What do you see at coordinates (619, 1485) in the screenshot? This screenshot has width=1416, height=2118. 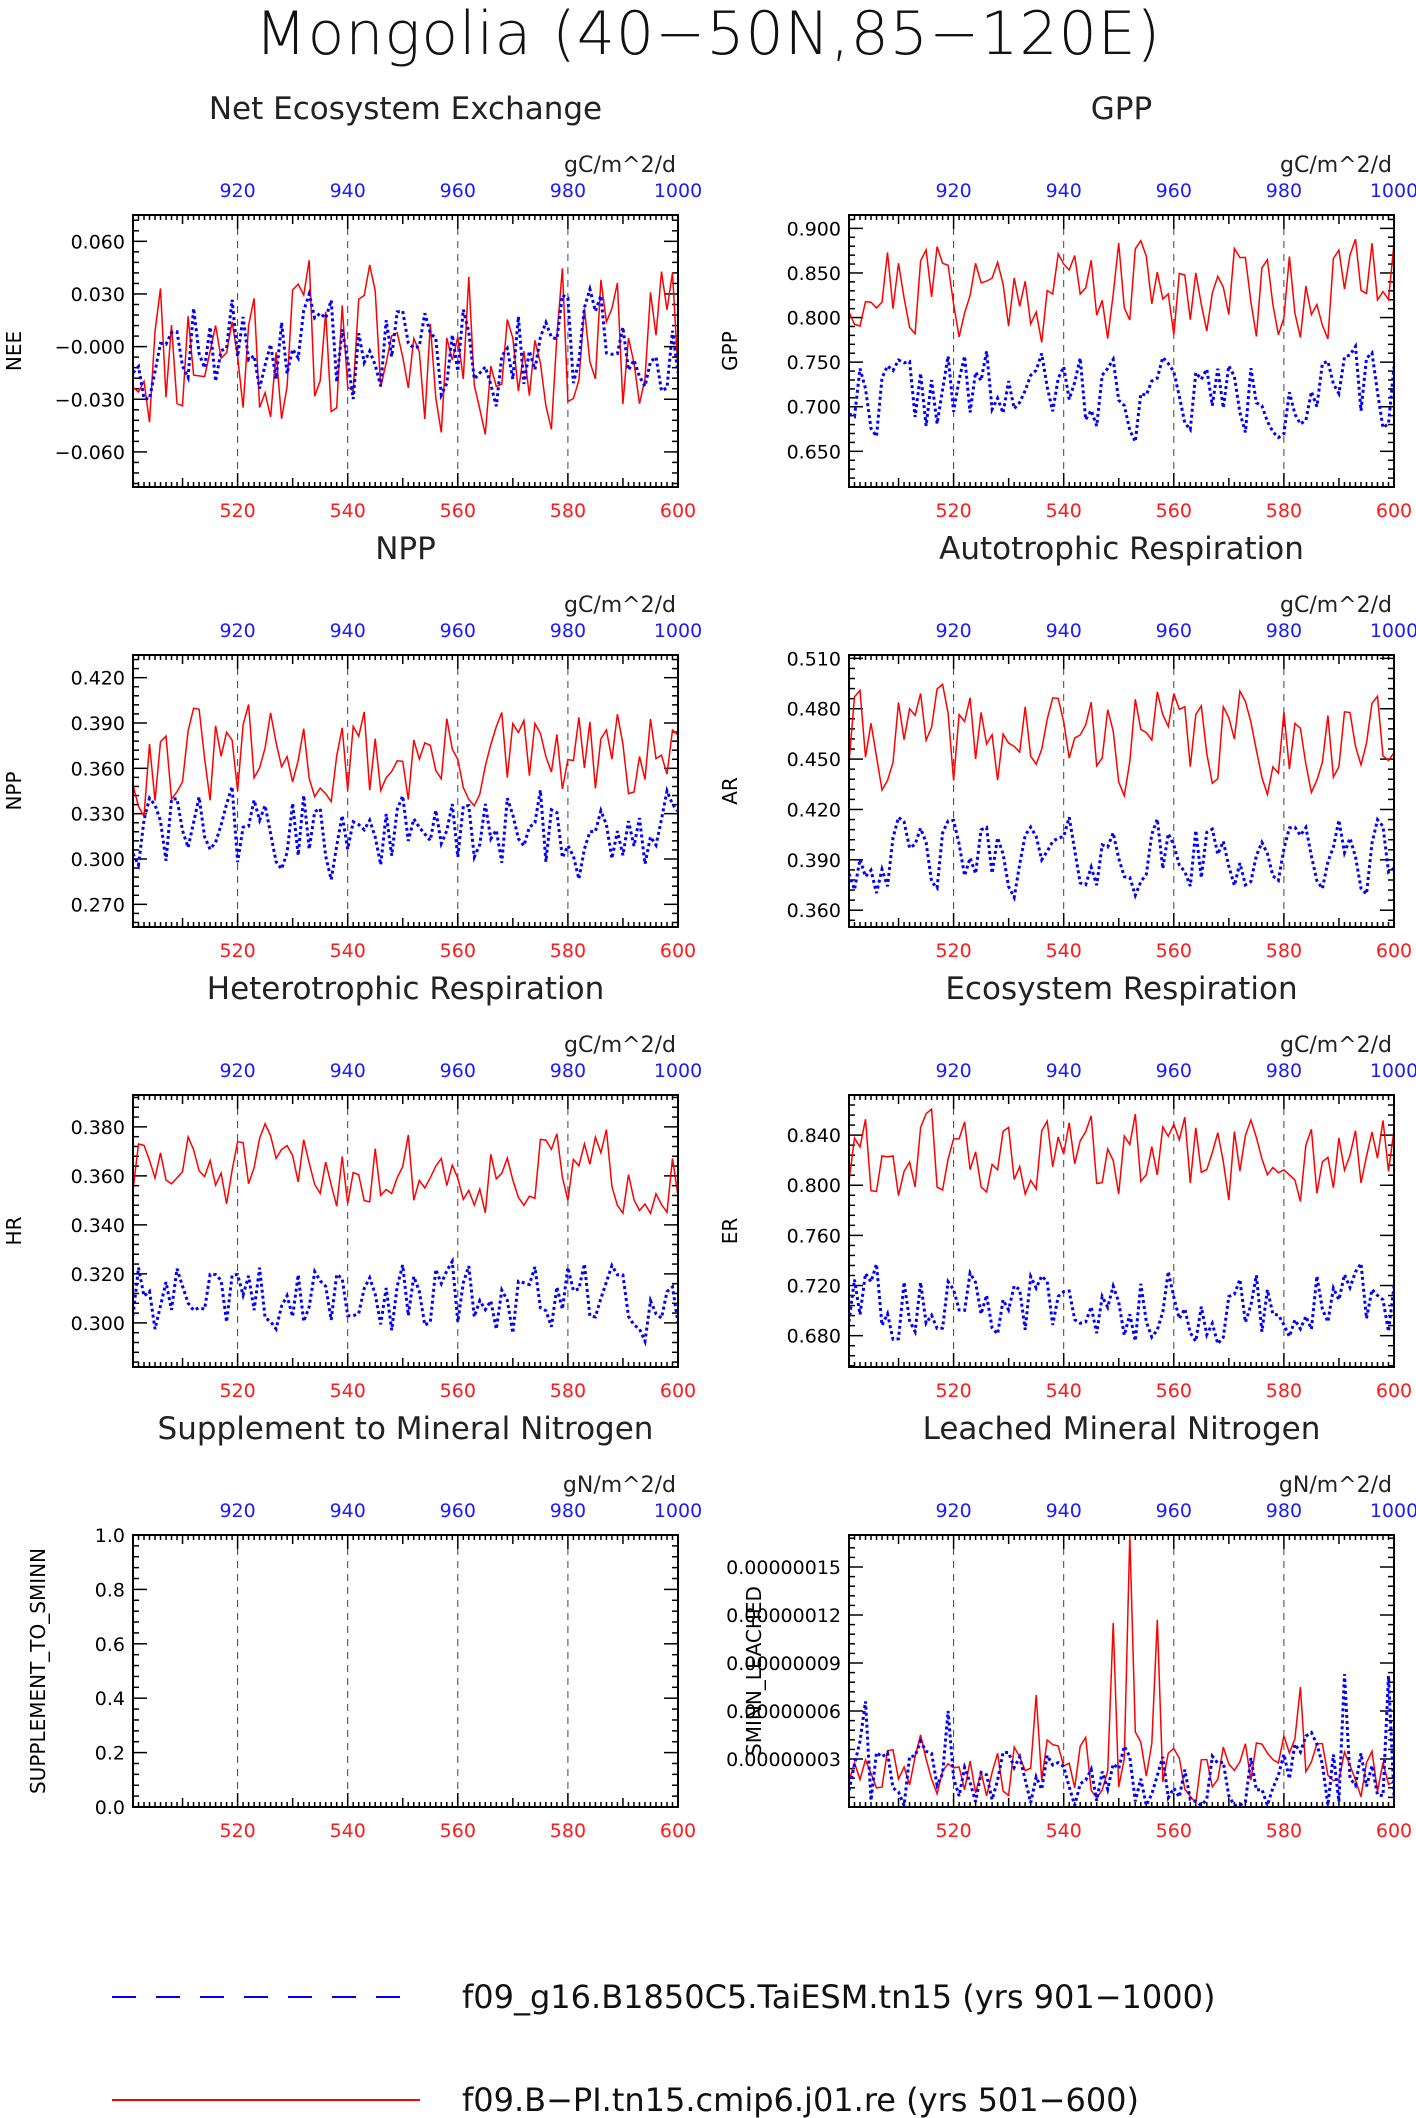 I see `units-label: gN/m^2/d` at bounding box center [619, 1485].